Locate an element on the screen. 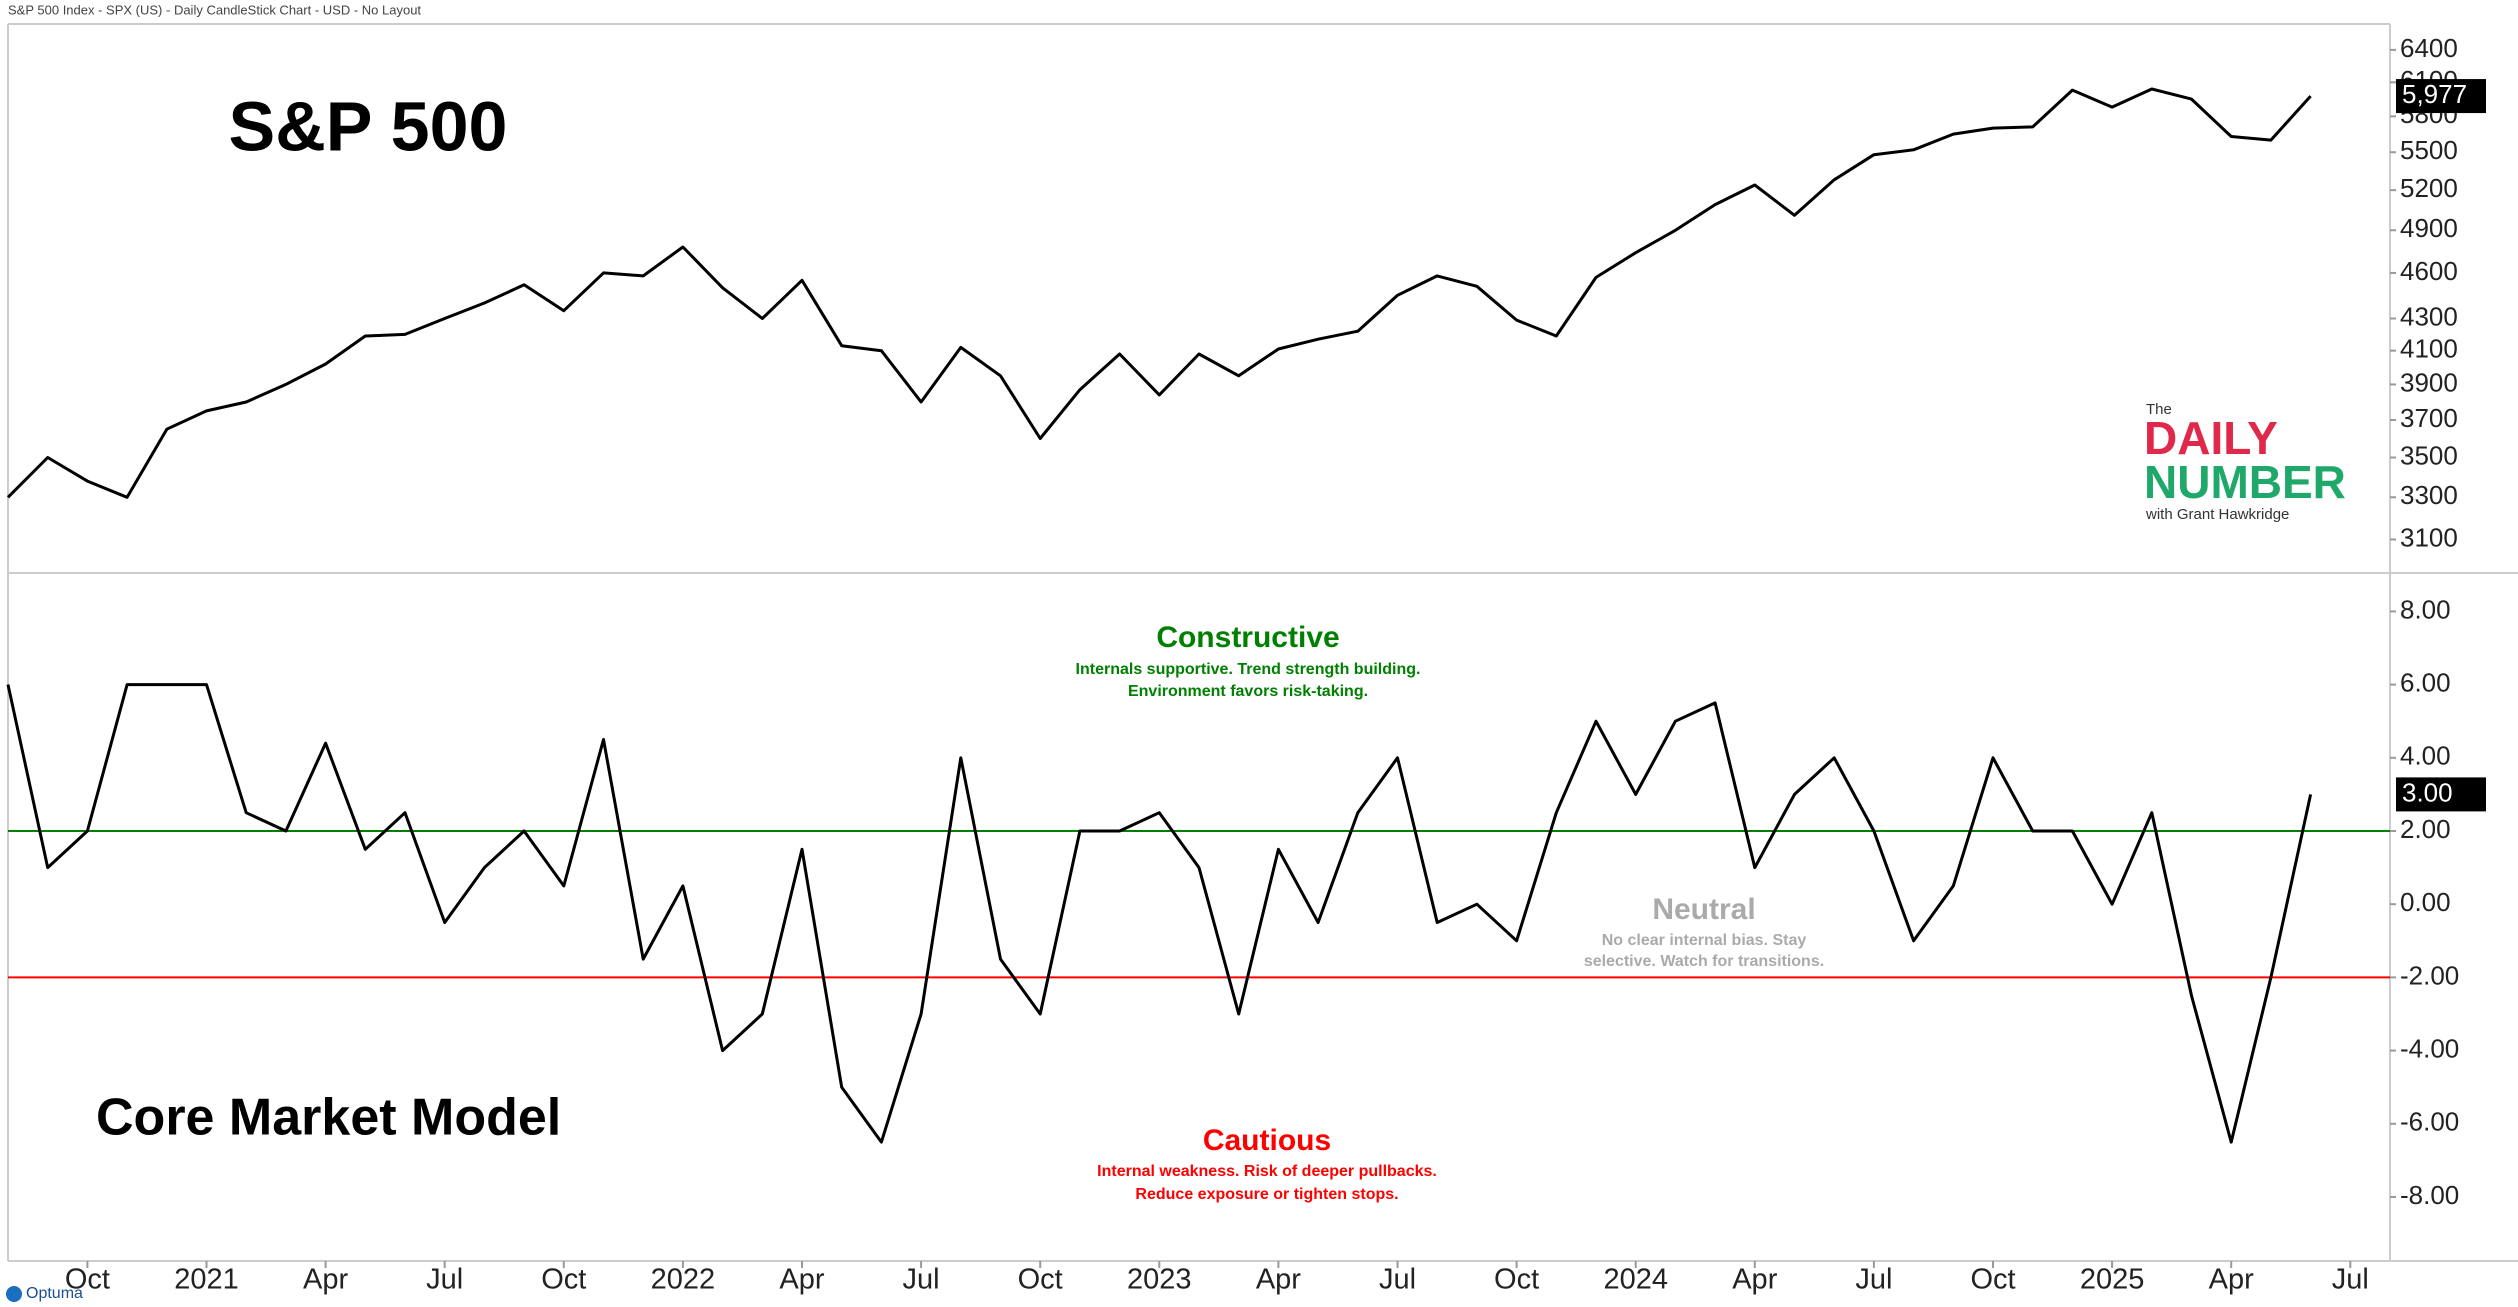  y-tick-label: -6.00 is located at coordinates (2429, 1122).